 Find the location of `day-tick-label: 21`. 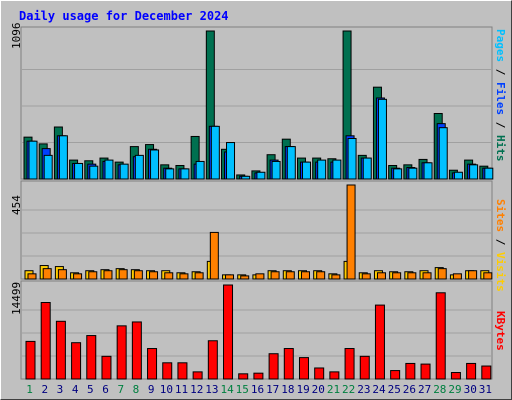

day-tick-label: 21 is located at coordinates (333, 389).